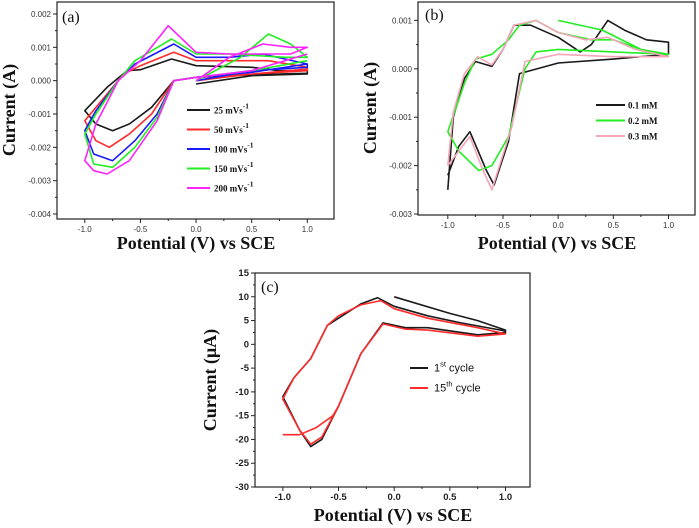  Describe the element at coordinates (234, 167) in the screenshot. I see `legend-label: 150 mVs-1` at that location.